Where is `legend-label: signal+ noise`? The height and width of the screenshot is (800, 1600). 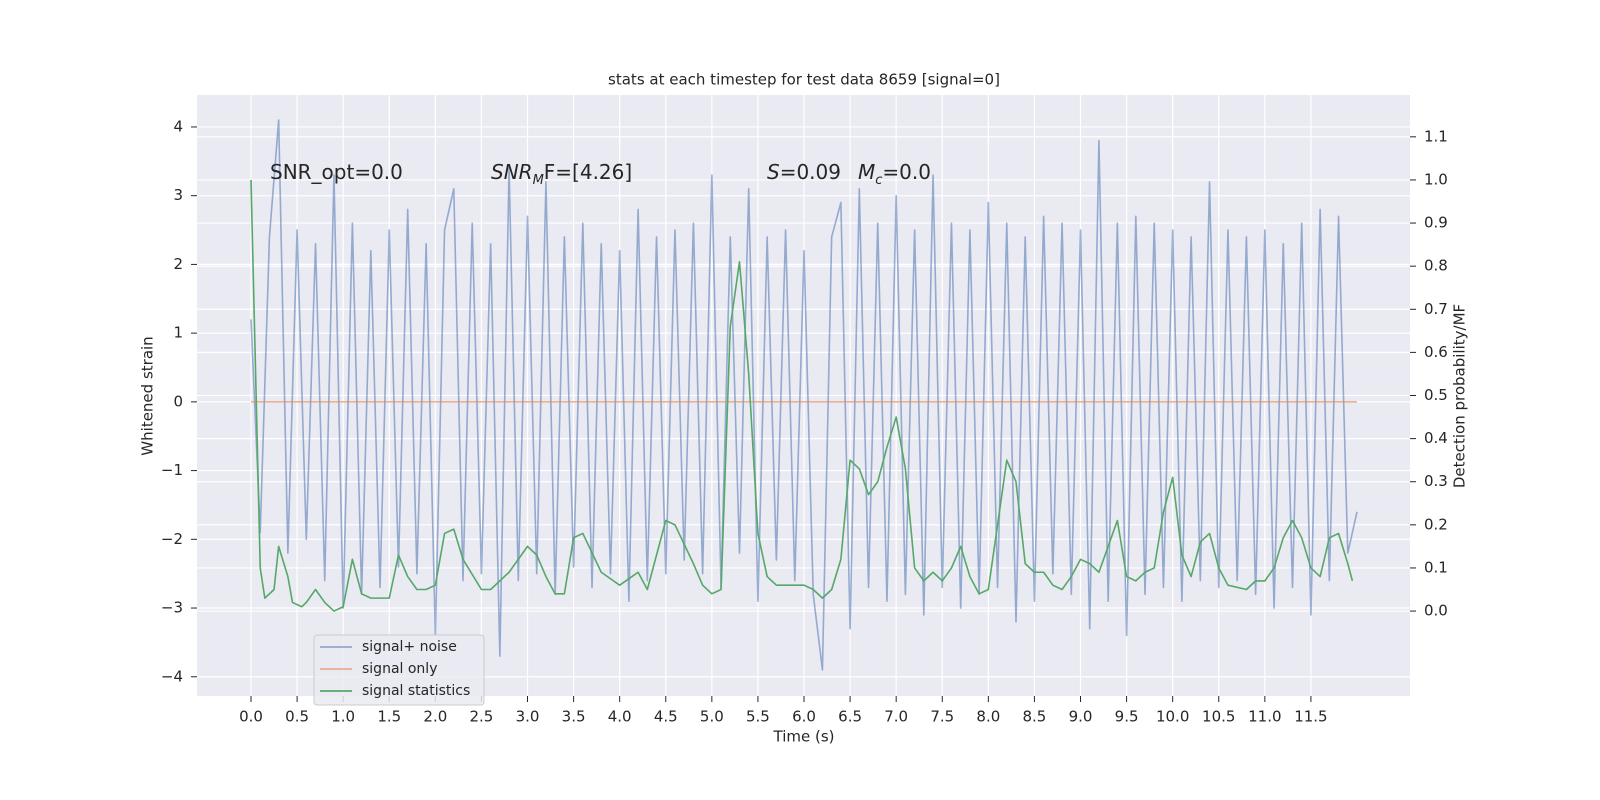
legend-label: signal+ noise is located at coordinates (409, 647).